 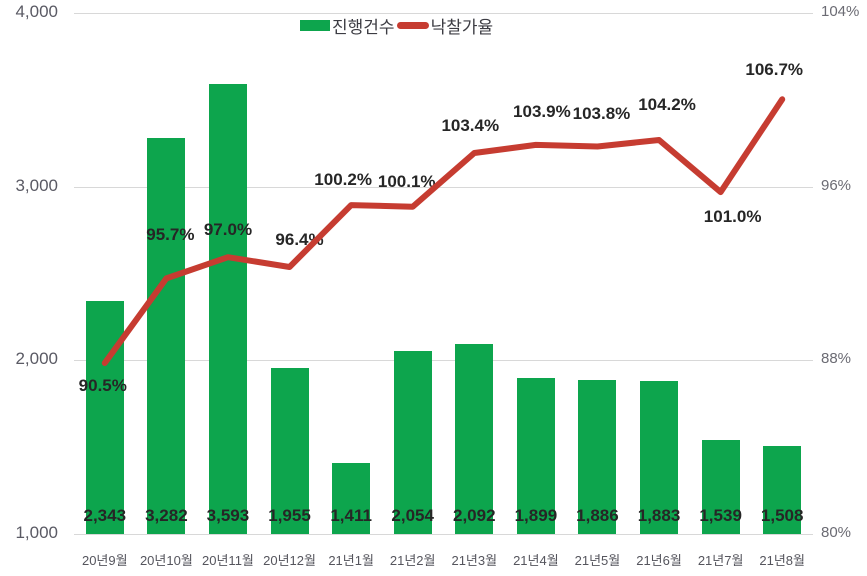 What do you see at coordinates (363, 27) in the screenshot?
I see `legend-label-bar: 진행건수` at bounding box center [363, 27].